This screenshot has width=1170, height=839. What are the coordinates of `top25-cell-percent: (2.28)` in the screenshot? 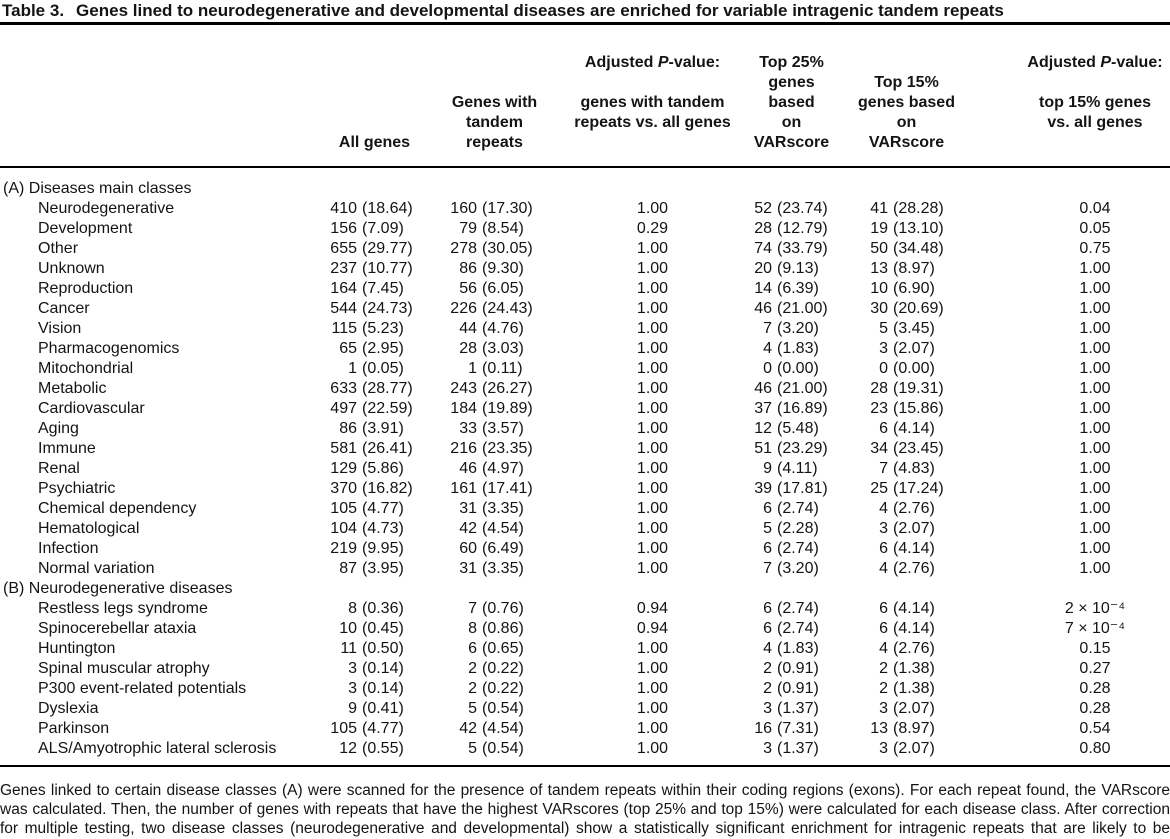 It's located at (798, 528).